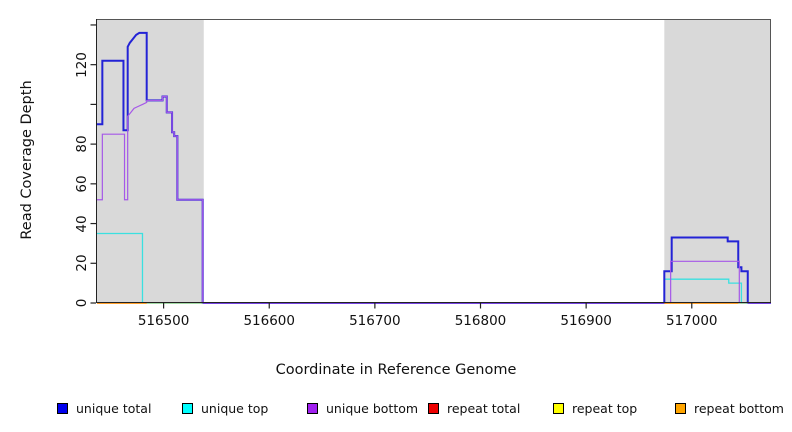 This screenshot has width=792, height=432. Describe the element at coordinates (82, 303) in the screenshot. I see `y-tick-label: 0` at that location.